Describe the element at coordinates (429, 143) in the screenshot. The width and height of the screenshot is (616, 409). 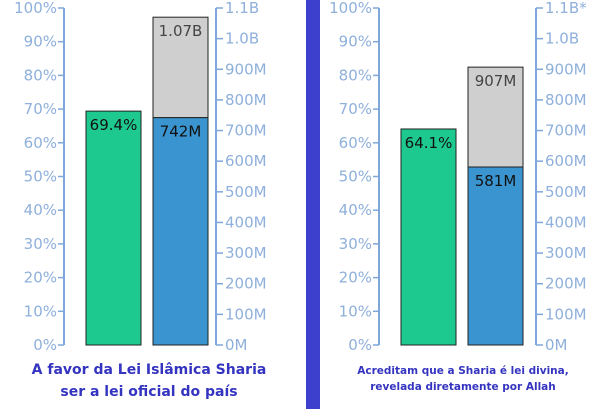
I see `percent-bar-label: 64.1%` at that location.